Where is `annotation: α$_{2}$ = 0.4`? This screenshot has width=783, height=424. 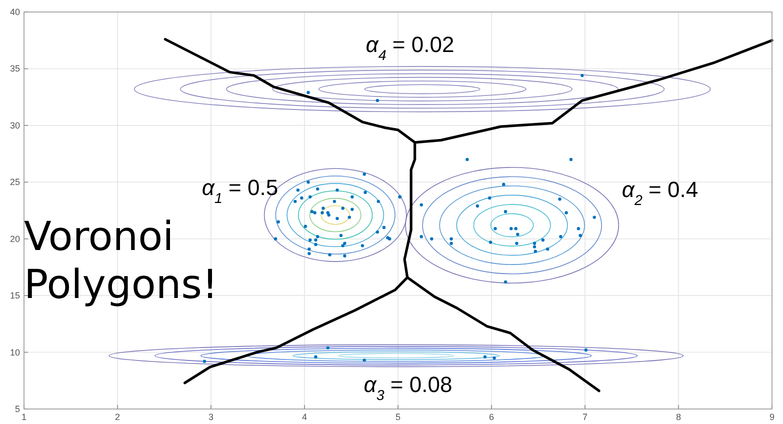 annotation: α$_{2}$ = 0.4 is located at coordinates (660, 193).